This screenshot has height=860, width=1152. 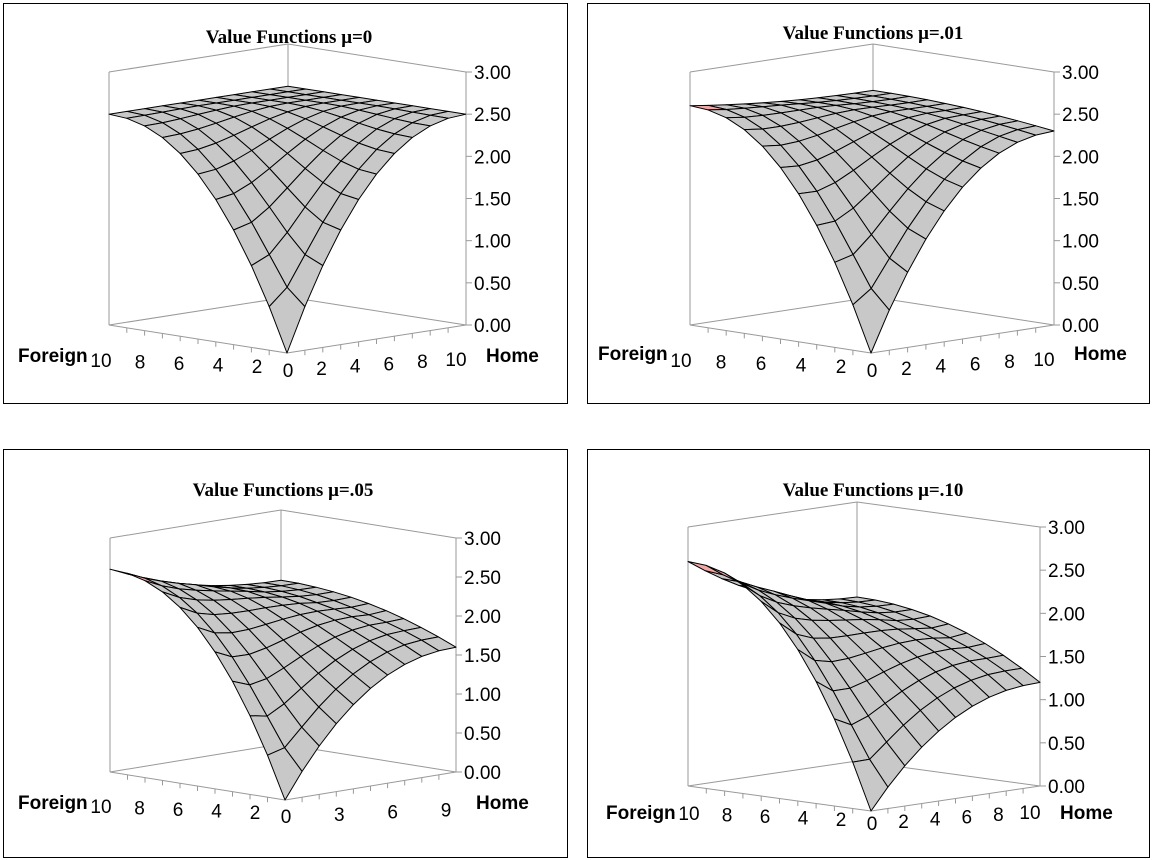 What do you see at coordinates (339, 815) in the screenshot?
I see `home-tick-label: 3` at bounding box center [339, 815].